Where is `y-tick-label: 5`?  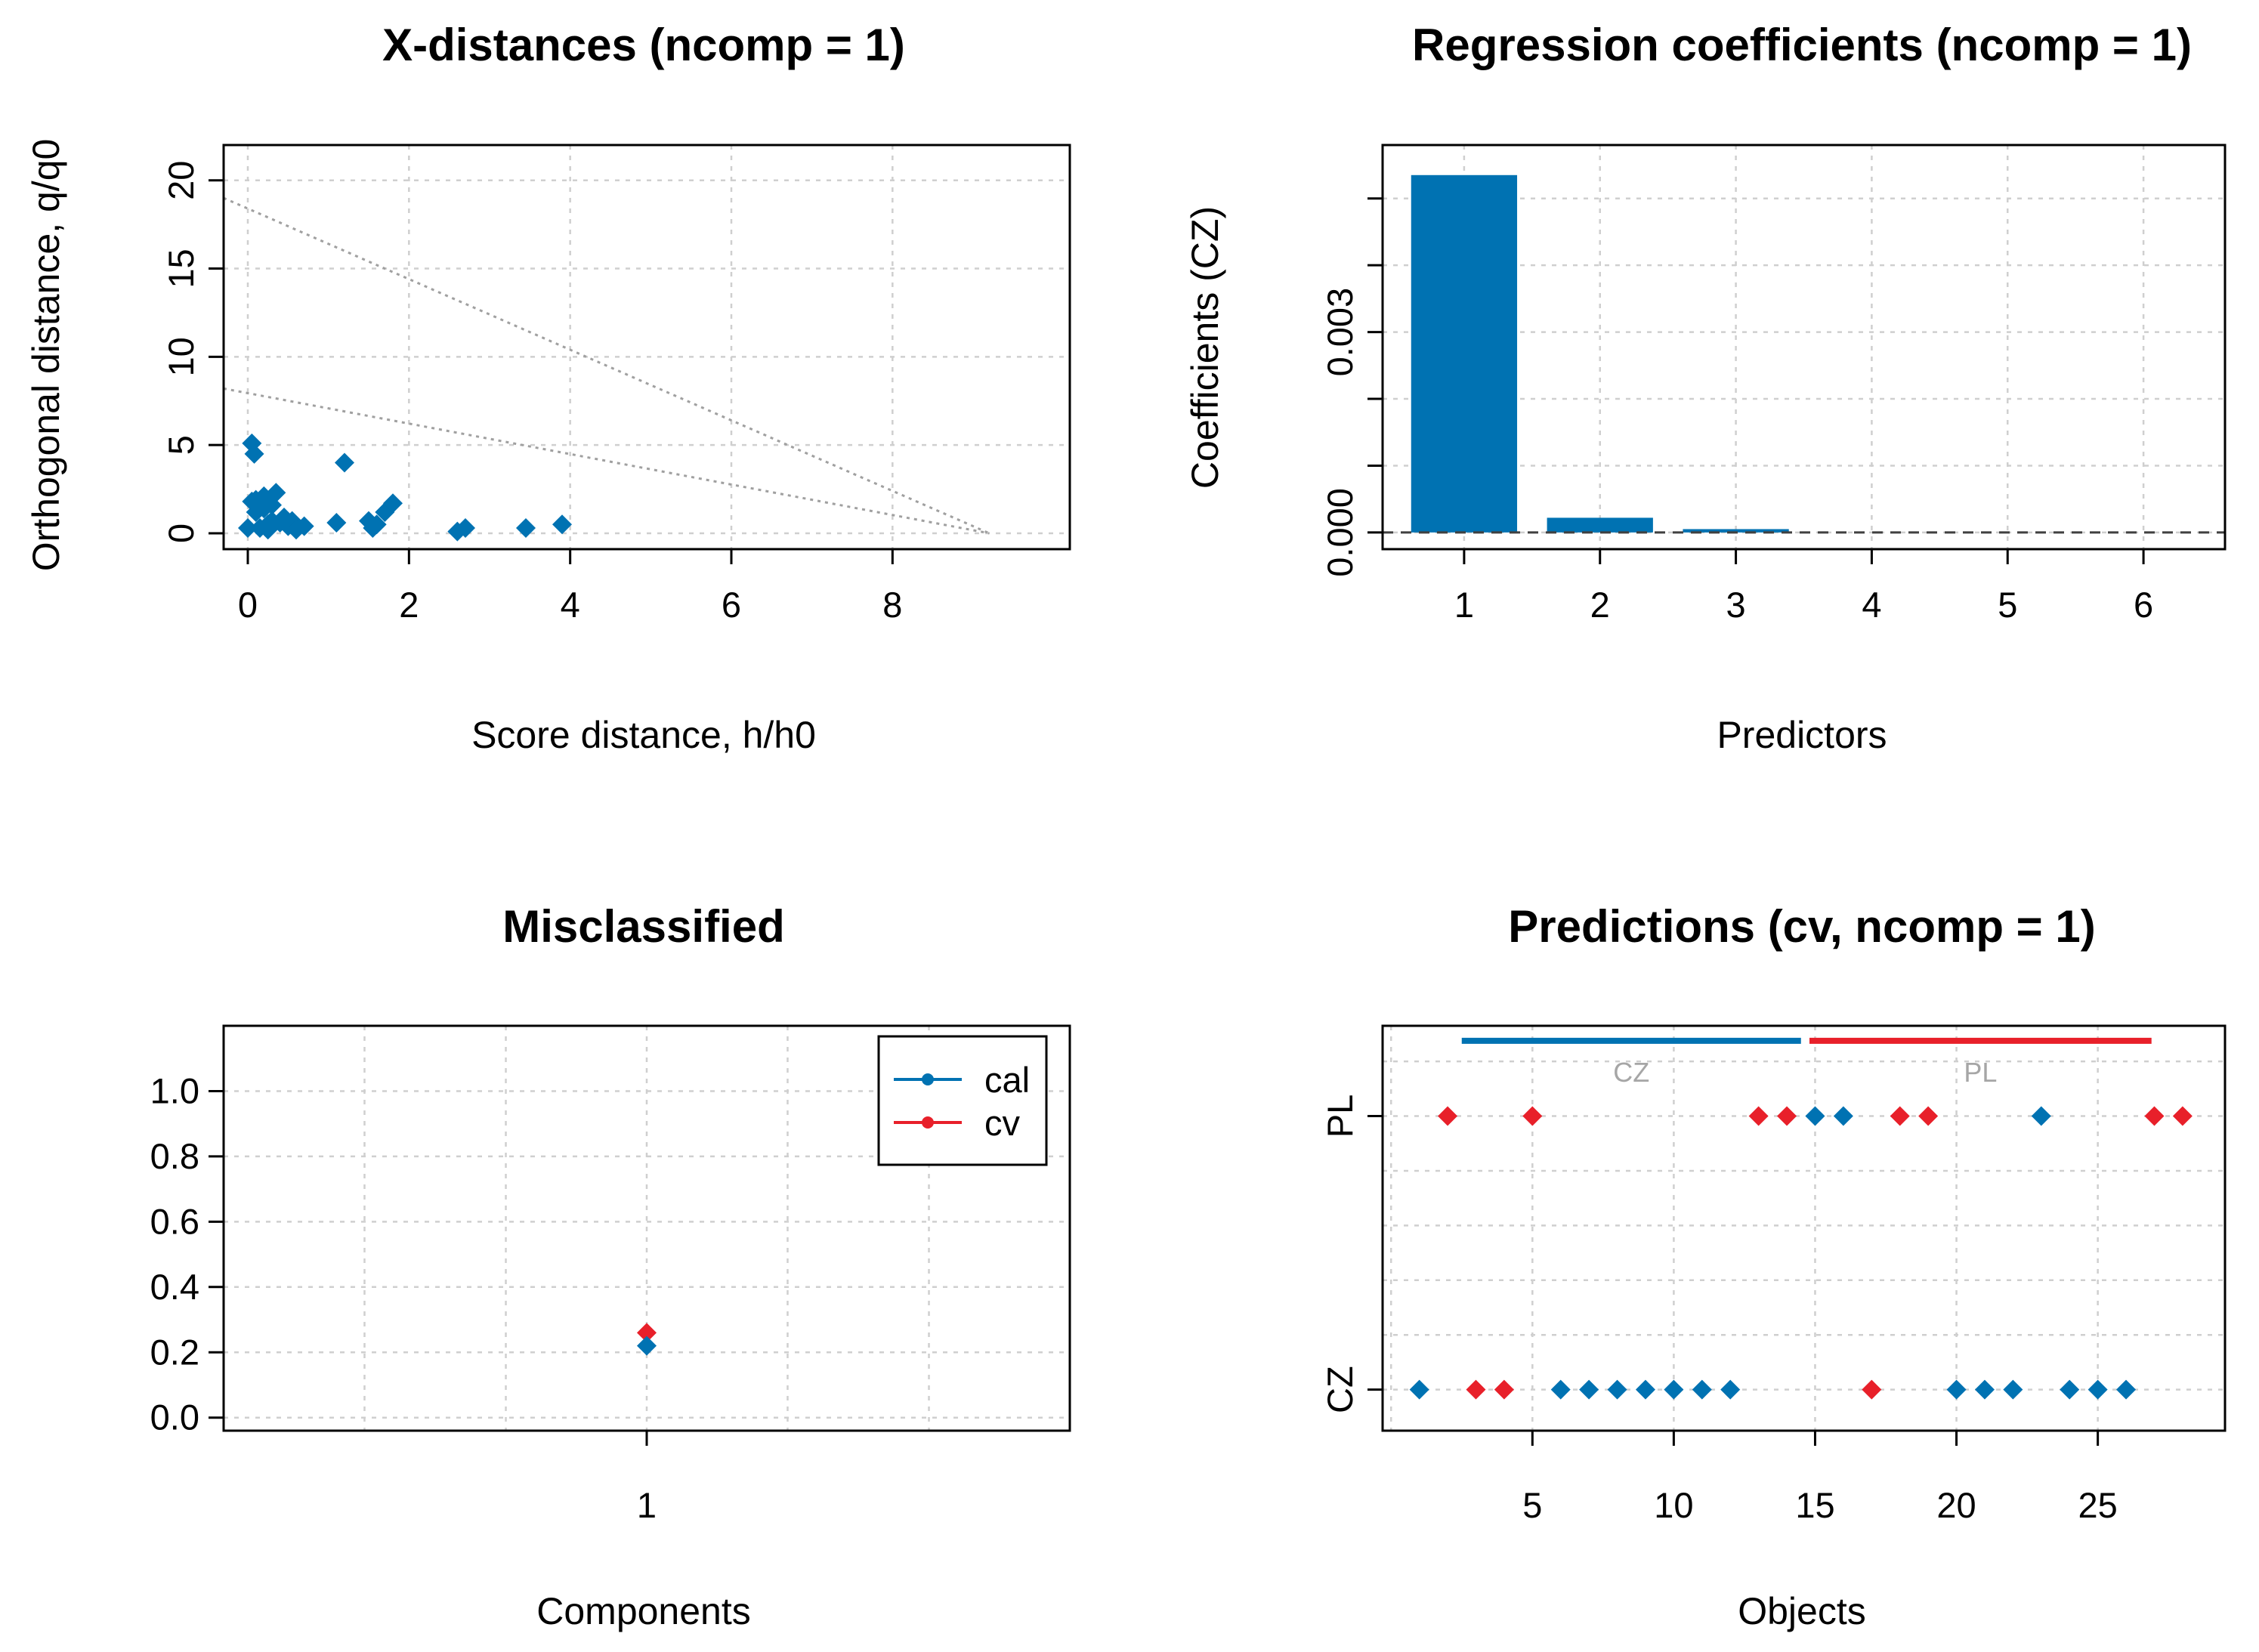 y-tick-label: 5 is located at coordinates (181, 445).